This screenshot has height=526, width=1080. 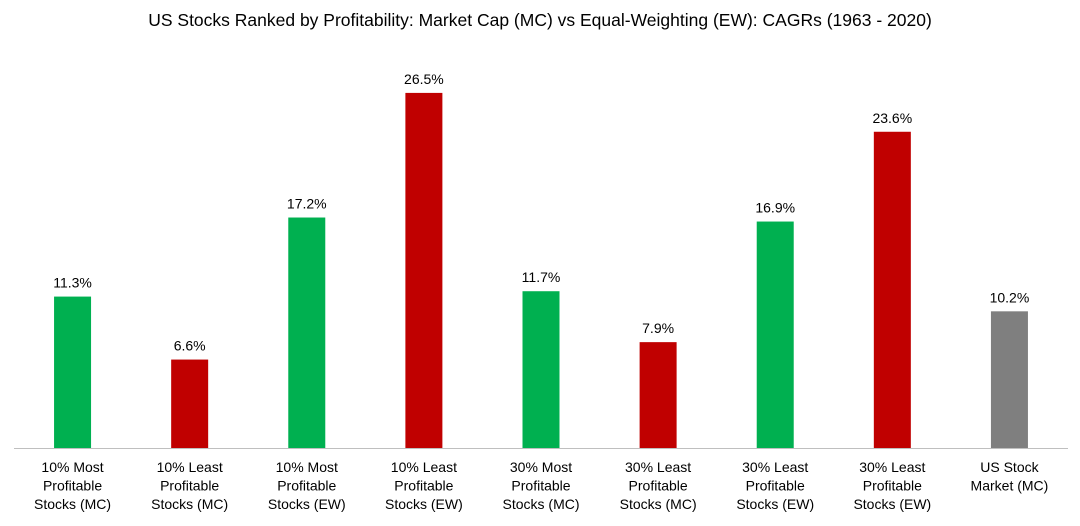 What do you see at coordinates (892, 118) in the screenshot?
I see `data-label: 23.6%` at bounding box center [892, 118].